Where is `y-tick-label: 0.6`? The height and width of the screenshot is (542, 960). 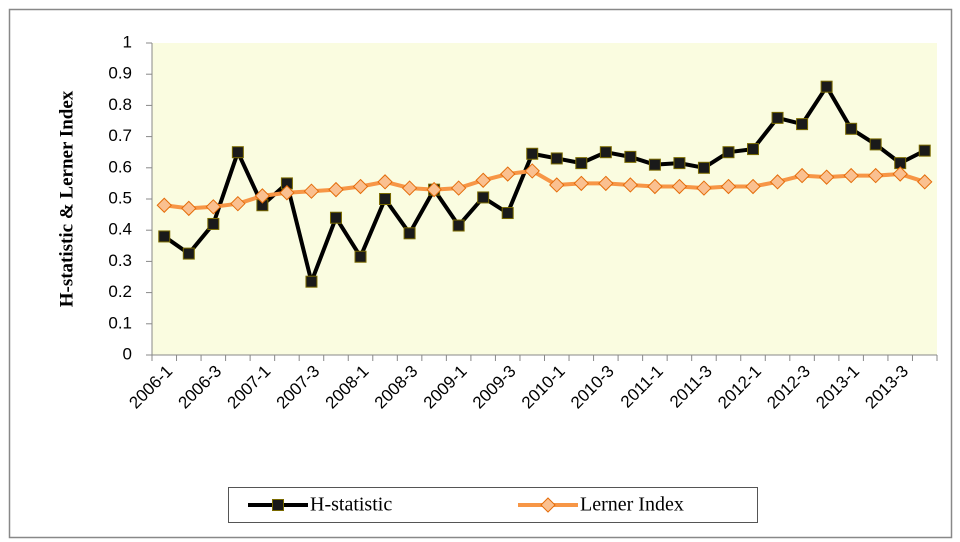
y-tick-label: 0.6 is located at coordinates (120, 166).